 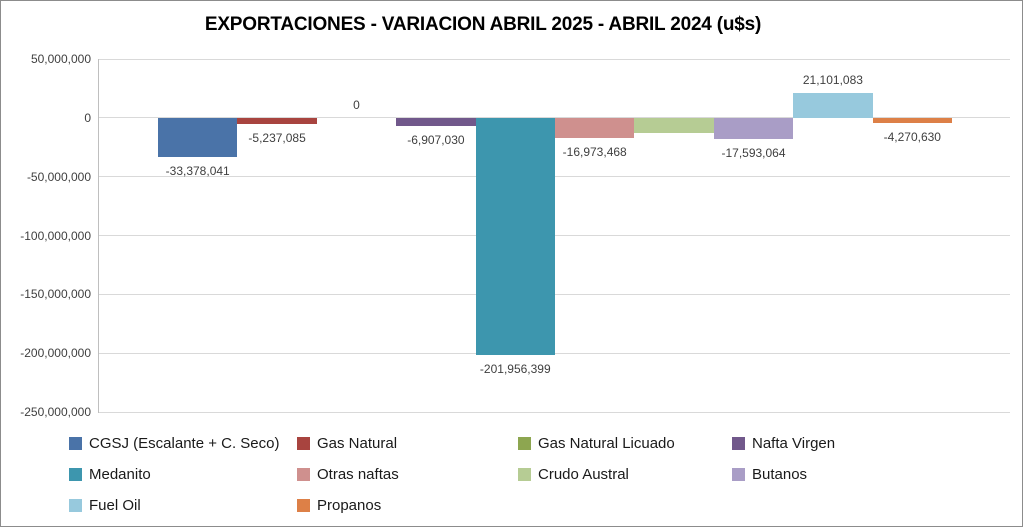 What do you see at coordinates (120, 474) in the screenshot?
I see `legend-label-medanito: Medanito` at bounding box center [120, 474].